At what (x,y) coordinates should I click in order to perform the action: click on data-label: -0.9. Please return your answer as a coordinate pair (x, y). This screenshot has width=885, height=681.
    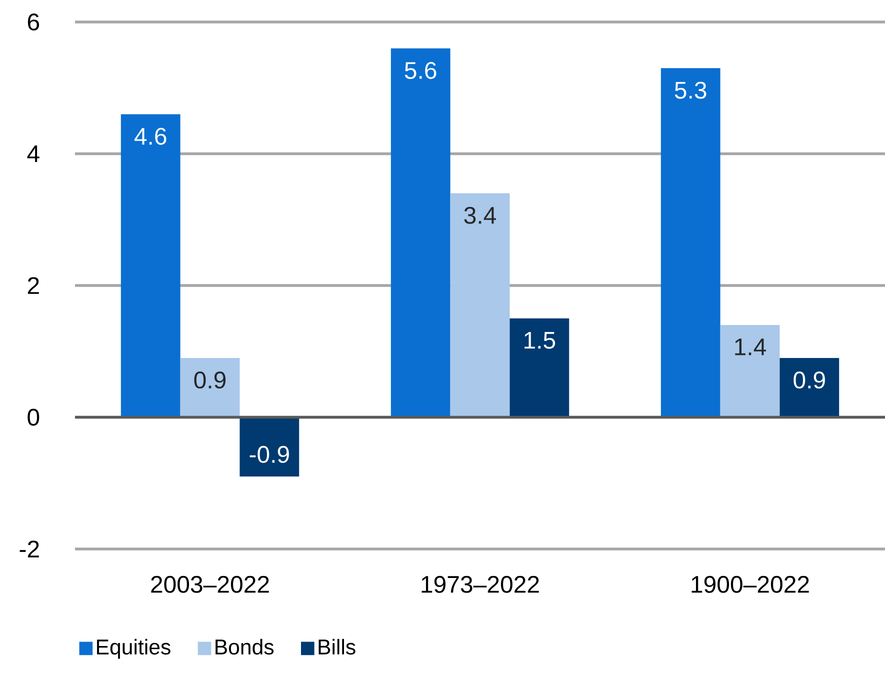
    Looking at the image, I should click on (269, 454).